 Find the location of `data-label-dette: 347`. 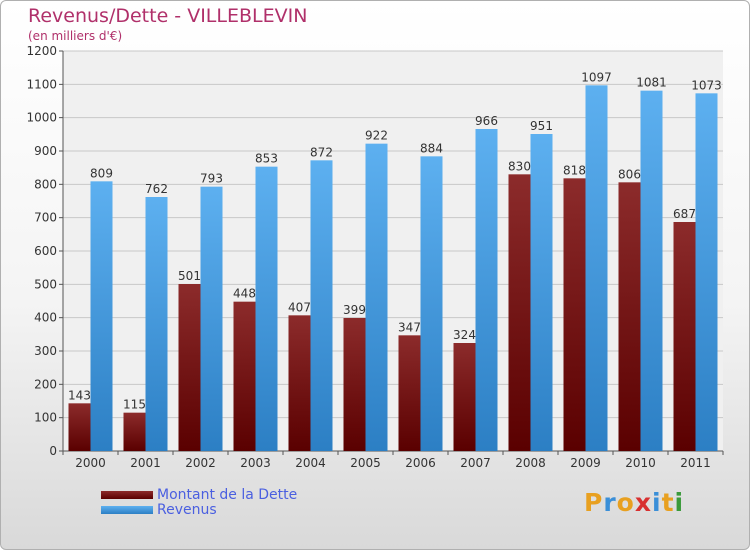

data-label-dette: 347 is located at coordinates (409, 327).